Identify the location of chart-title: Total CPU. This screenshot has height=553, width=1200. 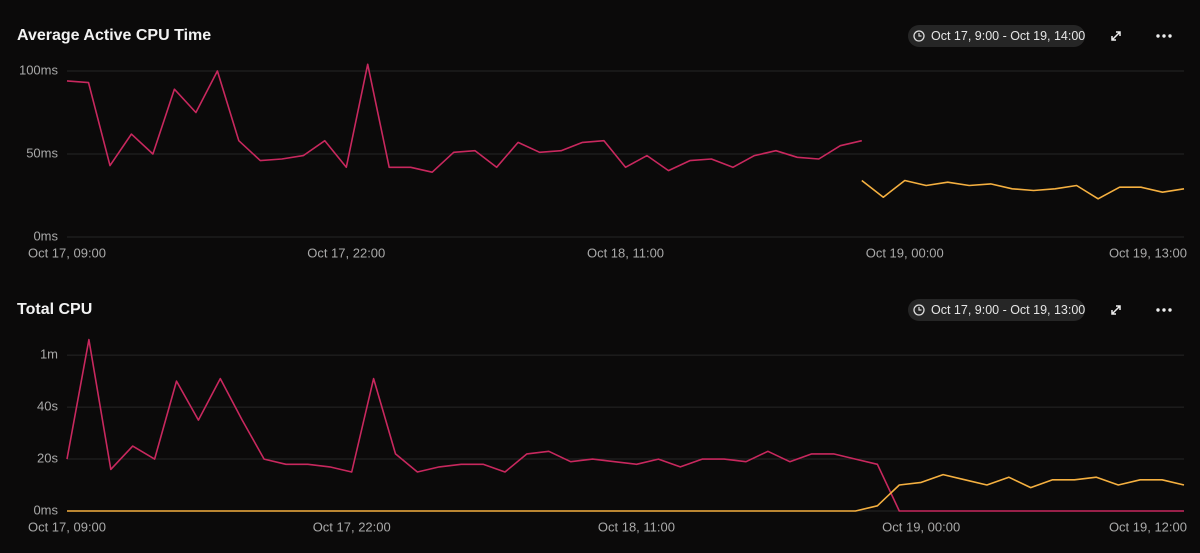
(54, 309).